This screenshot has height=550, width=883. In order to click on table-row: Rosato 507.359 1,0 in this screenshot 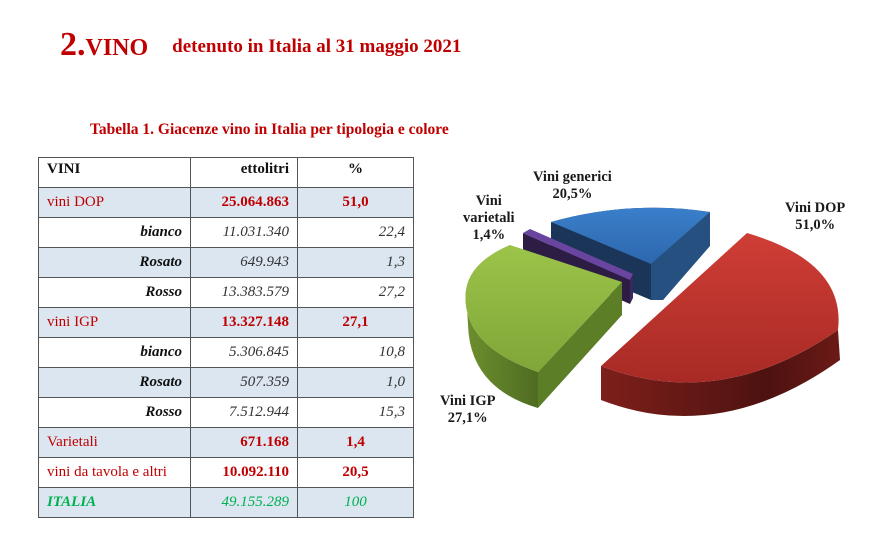, I will do `click(226, 382)`.